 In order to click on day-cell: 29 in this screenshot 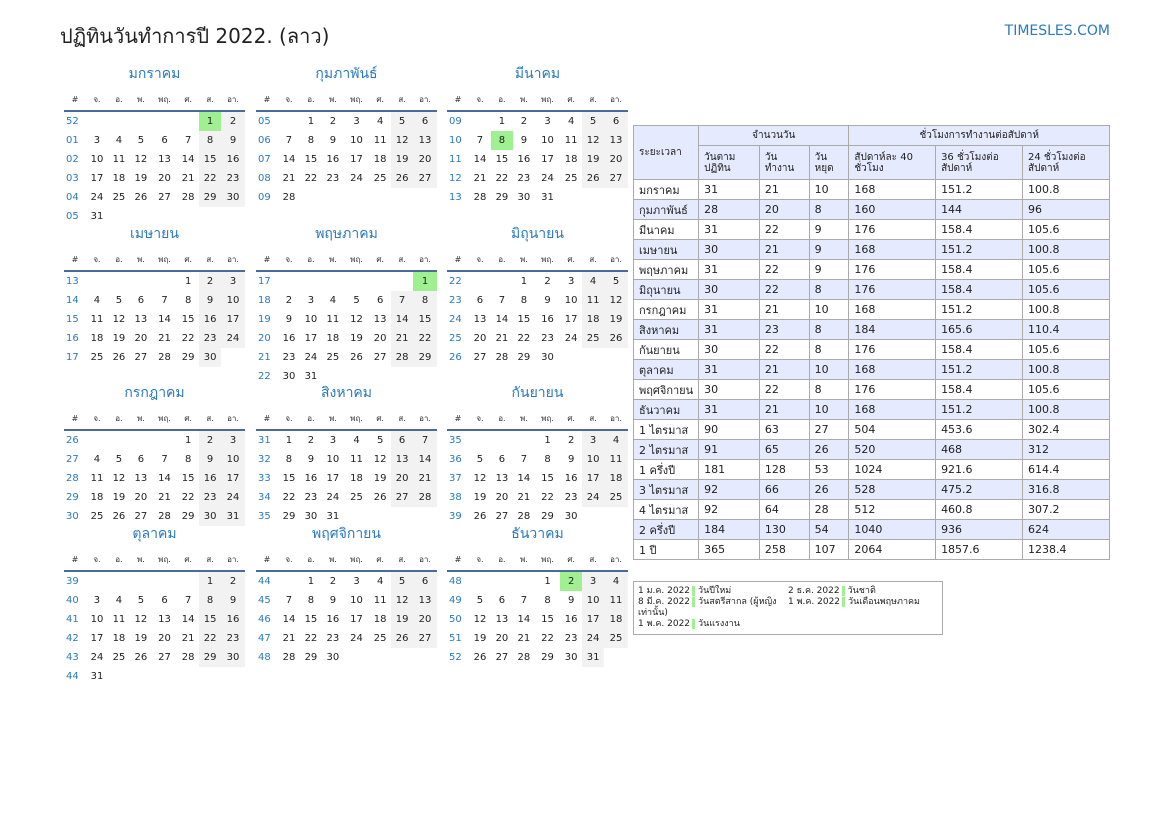, I will do `click(289, 516)`.